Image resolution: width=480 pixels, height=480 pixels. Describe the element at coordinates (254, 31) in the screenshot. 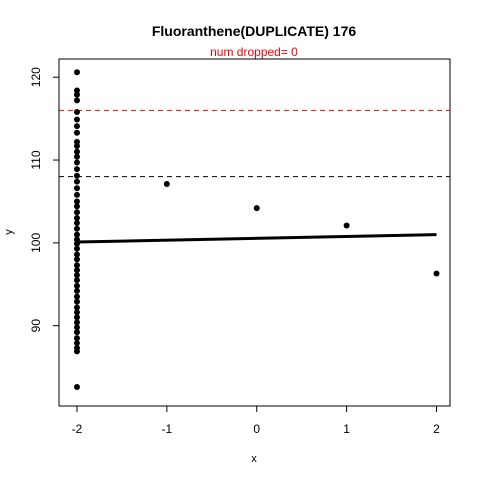

I see `chart-title: Fluoranthene(DUPLICATE) 176` at that location.